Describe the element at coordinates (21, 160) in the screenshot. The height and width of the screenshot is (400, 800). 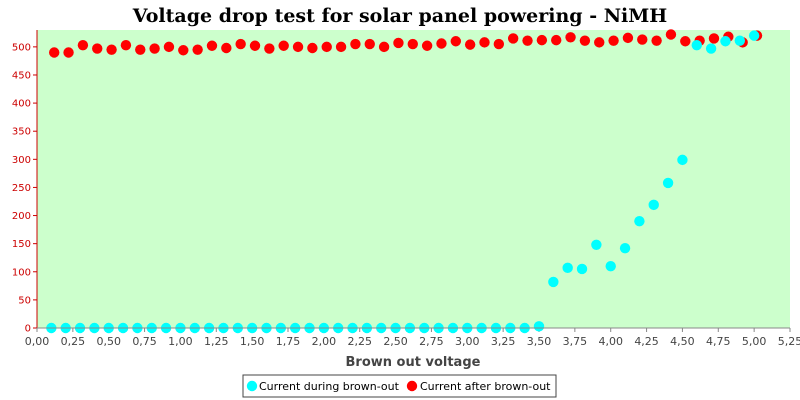
I see `y-tick-label: 300` at that location.